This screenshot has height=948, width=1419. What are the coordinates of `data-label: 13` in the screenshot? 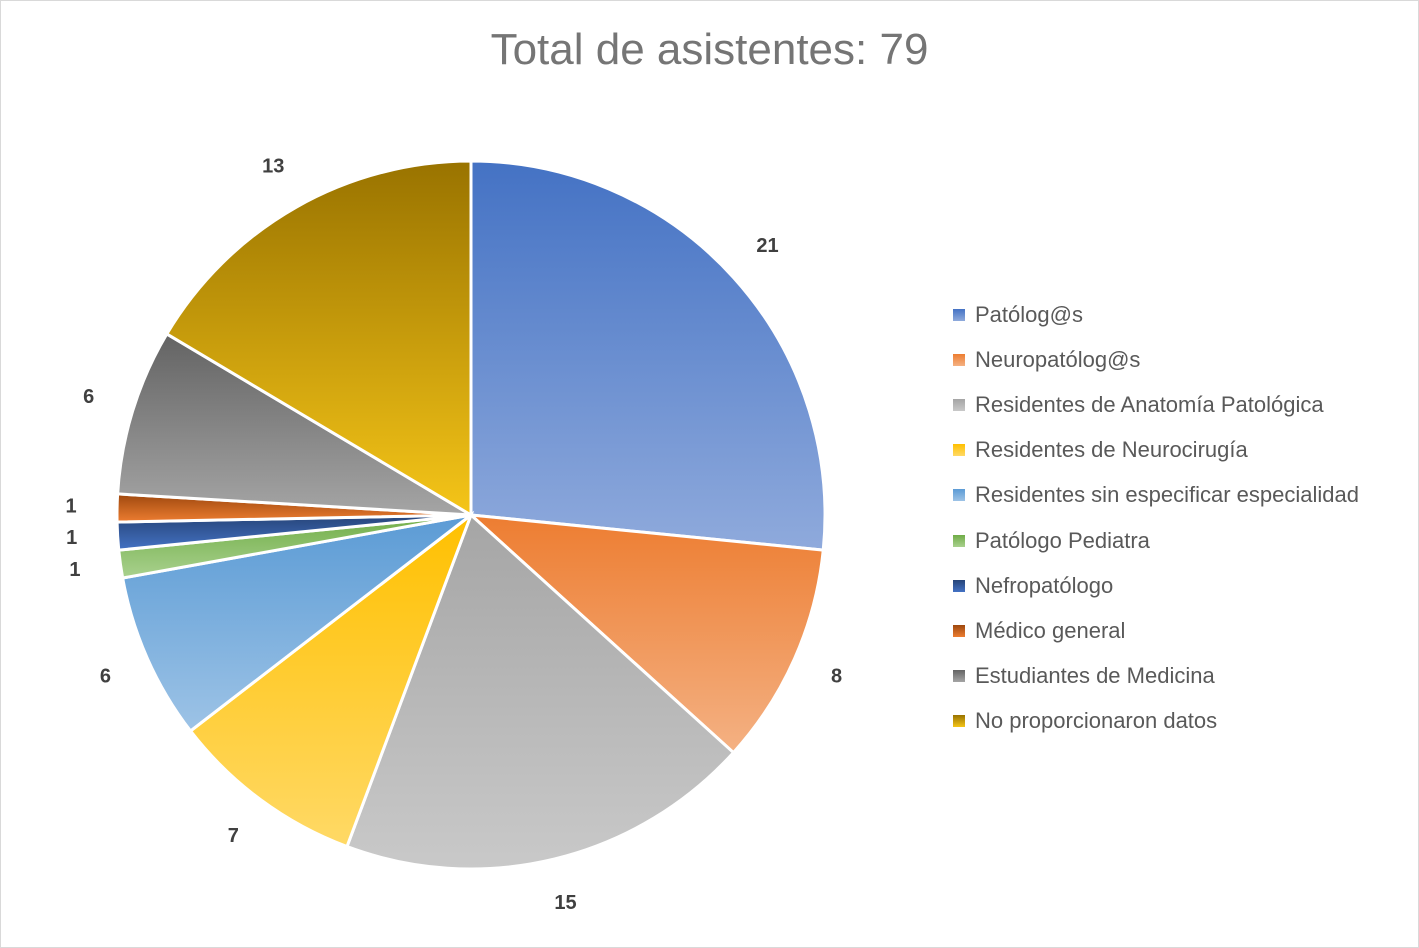 It's located at (273, 167).